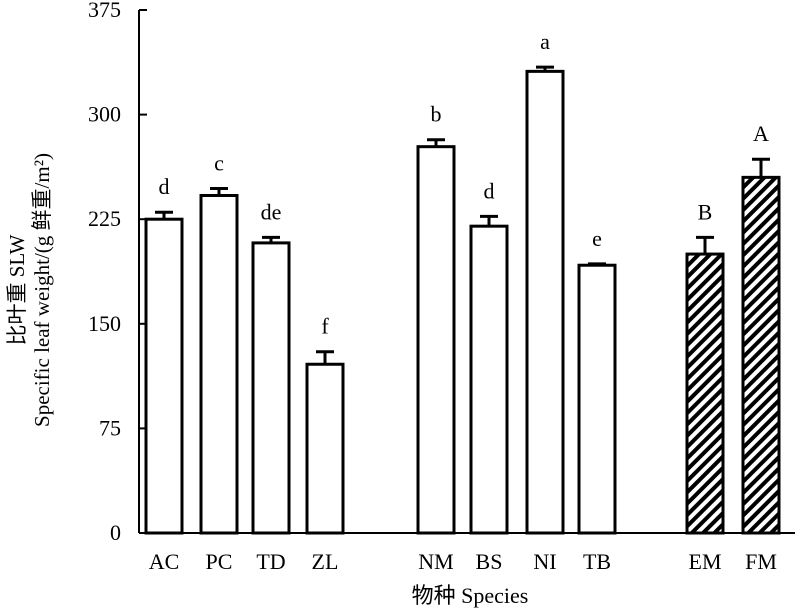 This screenshot has height=614, width=800. Describe the element at coordinates (705, 393) in the screenshot. I see `bar-em` at that location.